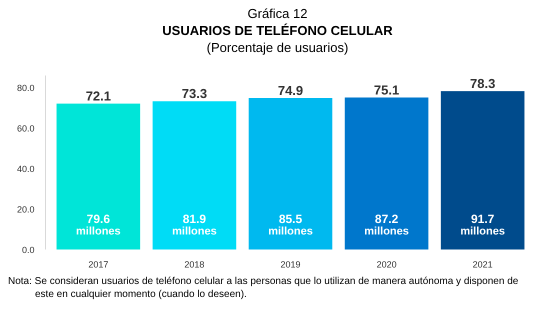 The height and width of the screenshot is (336, 560). Describe the element at coordinates (194, 225) in the screenshot. I see `annotation: 81.9 millones` at that location.